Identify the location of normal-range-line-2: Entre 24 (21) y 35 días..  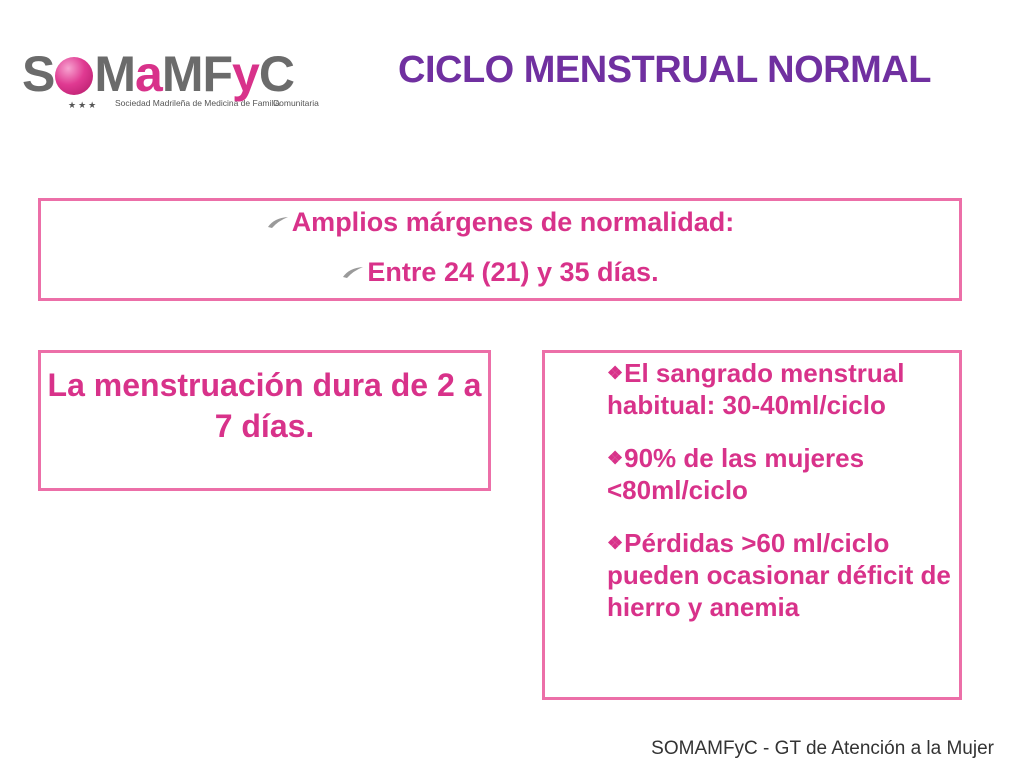
(500, 272).